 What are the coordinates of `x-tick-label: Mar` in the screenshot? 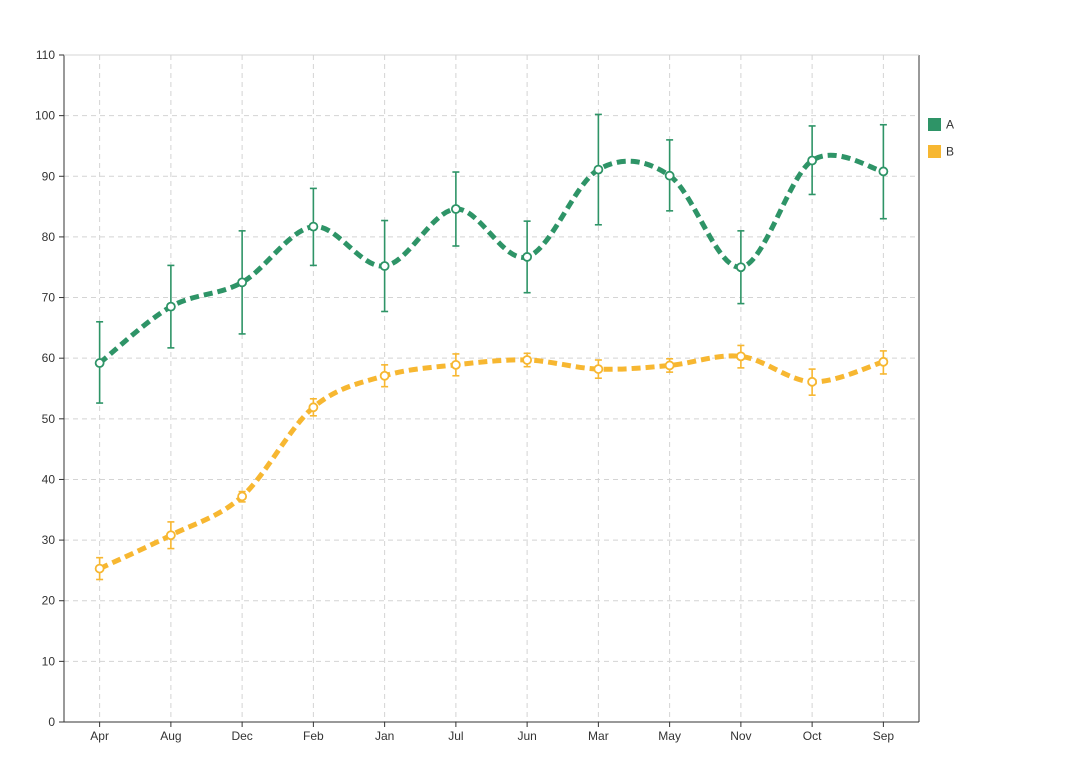 It's located at (598, 736).